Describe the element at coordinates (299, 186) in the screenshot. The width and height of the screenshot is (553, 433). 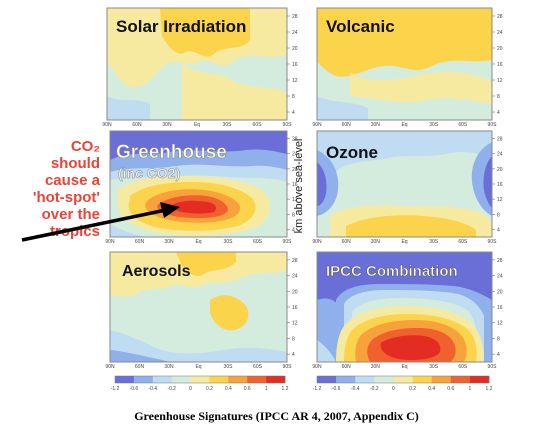
I see `y-axis-label: km above sea-level` at that location.